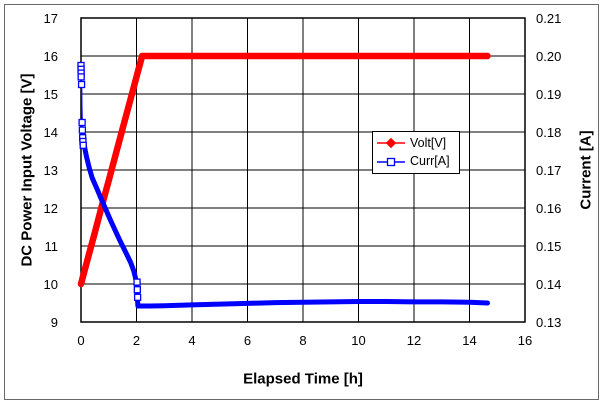 The width and height of the screenshot is (605, 406). I want to click on y-left-tick-label: 12, so click(50, 208).